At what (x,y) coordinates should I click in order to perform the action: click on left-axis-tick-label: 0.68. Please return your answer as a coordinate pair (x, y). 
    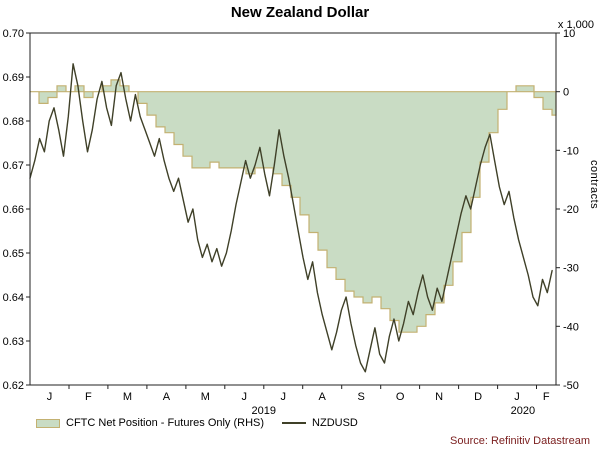
    Looking at the image, I should click on (13, 122).